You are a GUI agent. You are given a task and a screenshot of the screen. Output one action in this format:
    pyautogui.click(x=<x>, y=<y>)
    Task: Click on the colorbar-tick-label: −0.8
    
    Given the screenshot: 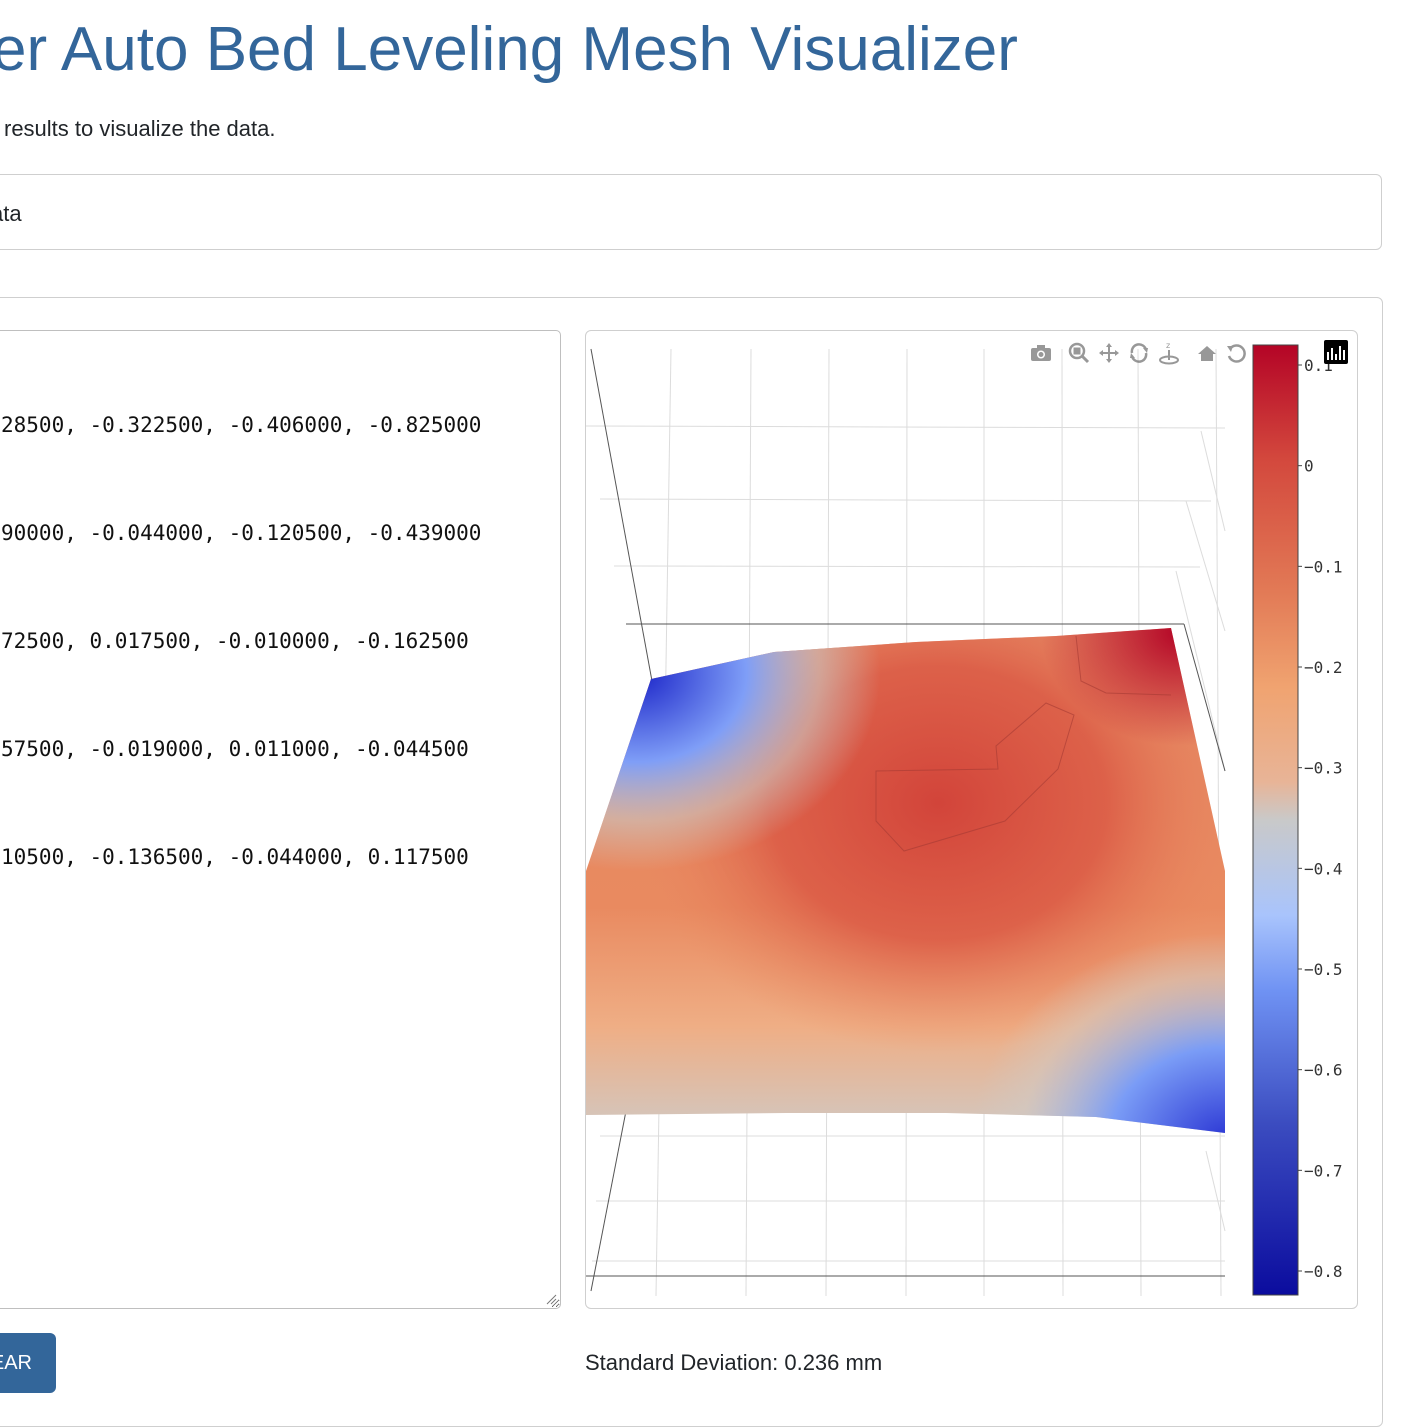 What is the action you would take?
    pyautogui.click(x=1323, y=1271)
    